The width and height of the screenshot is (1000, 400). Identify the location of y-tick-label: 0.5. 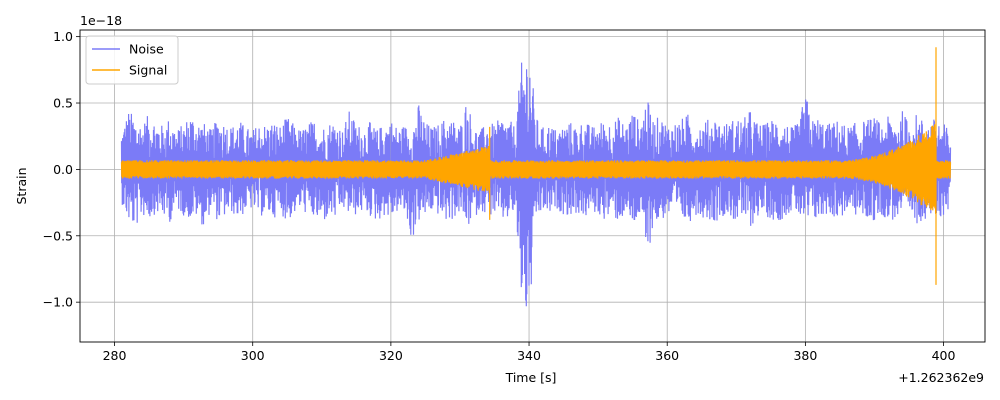
(63, 103).